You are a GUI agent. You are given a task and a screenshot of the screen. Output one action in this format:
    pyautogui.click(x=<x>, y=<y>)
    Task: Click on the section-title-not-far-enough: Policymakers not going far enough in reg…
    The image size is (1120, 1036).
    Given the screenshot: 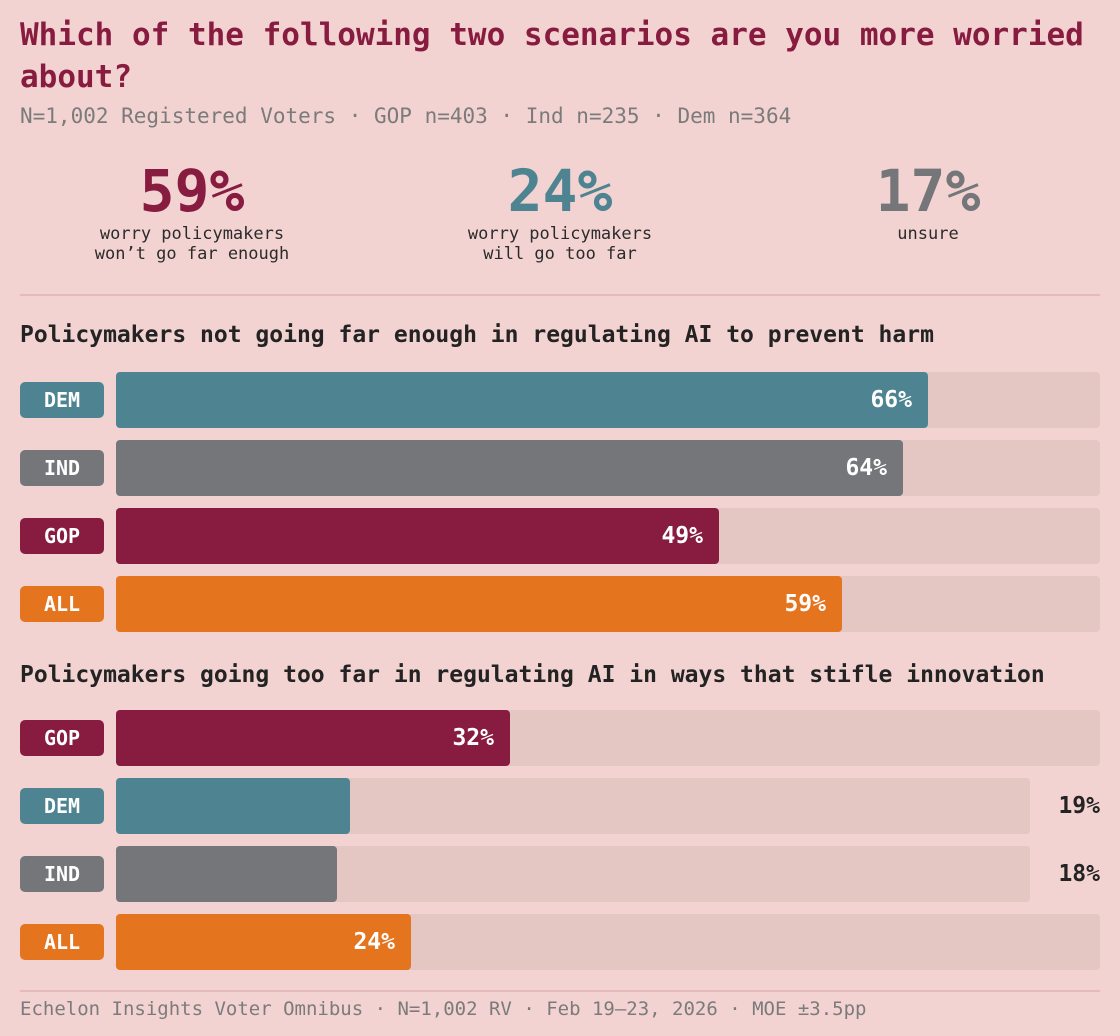 What is the action you would take?
    pyautogui.click(x=477, y=335)
    